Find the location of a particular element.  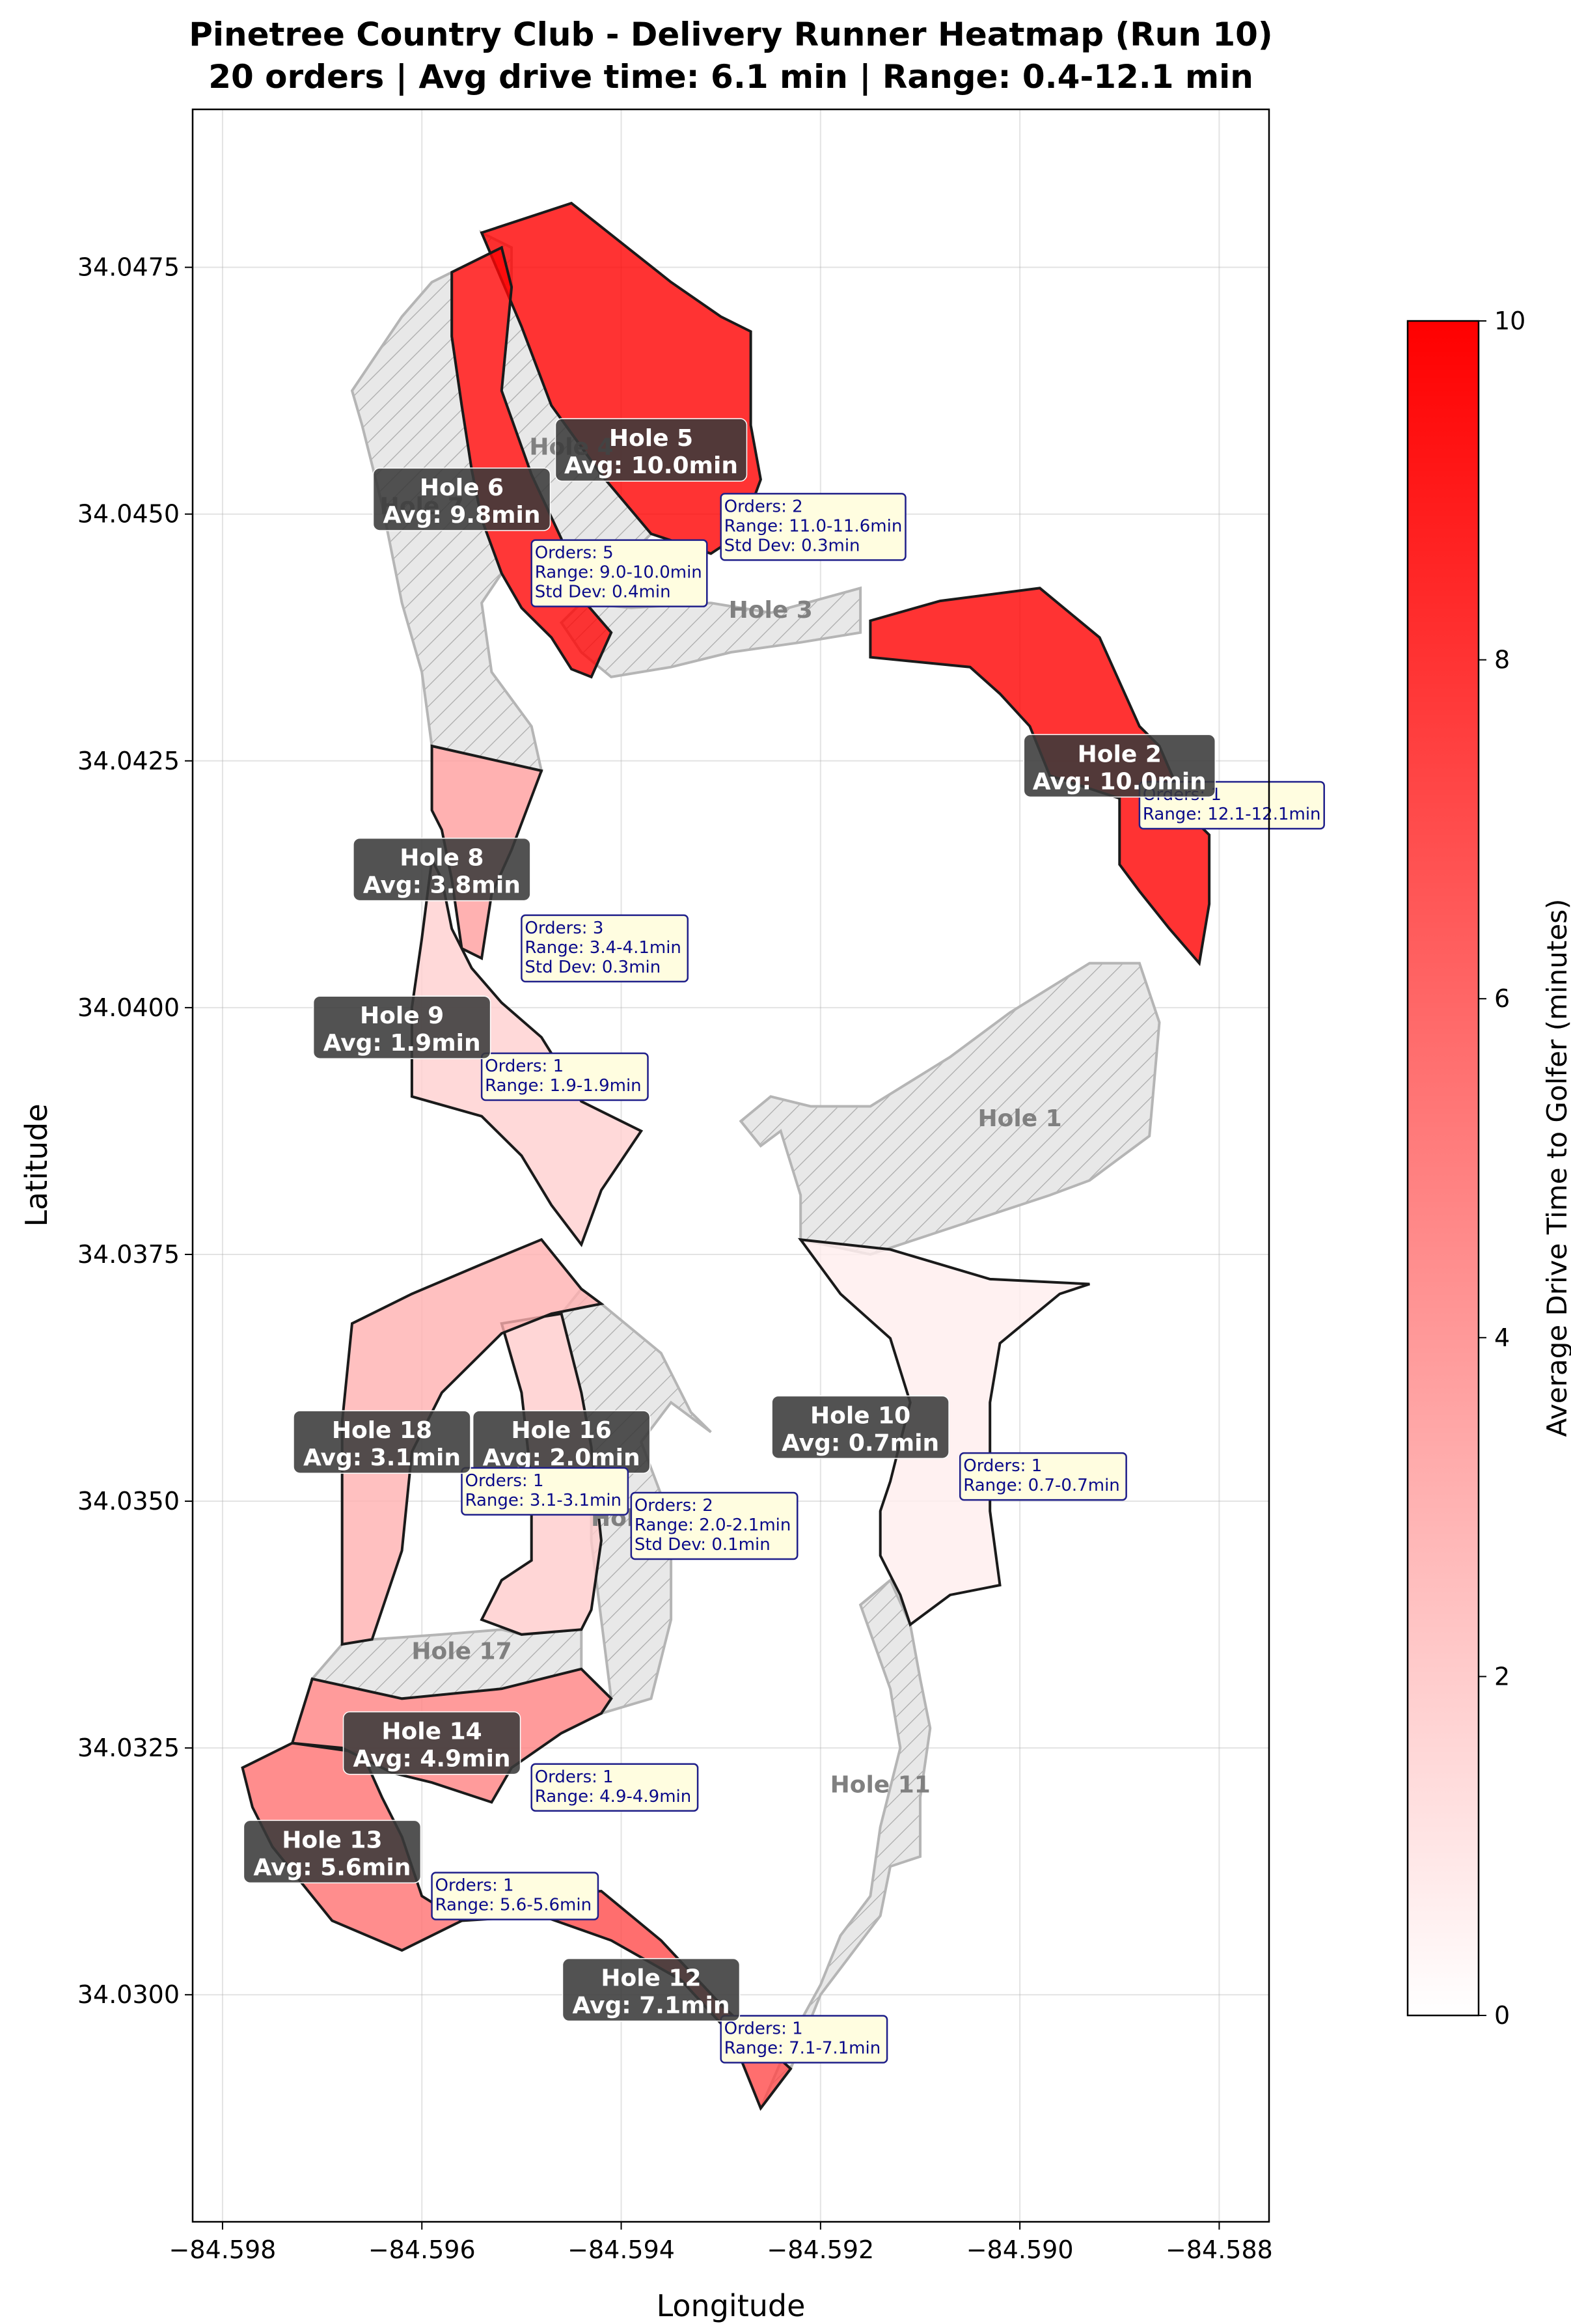

hole-card-avg: Avg: 3.8min is located at coordinates (442, 885).